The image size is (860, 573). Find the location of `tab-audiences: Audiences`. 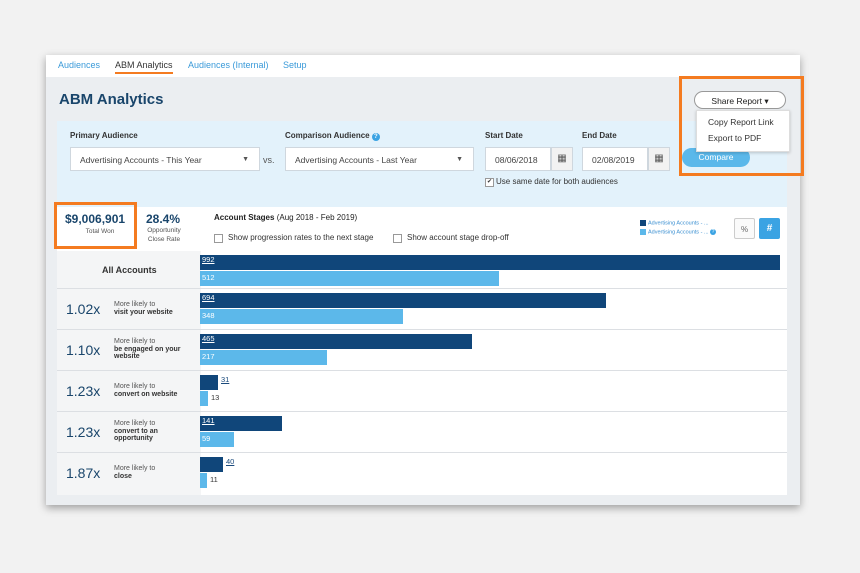

tab-audiences: Audiences is located at coordinates (79, 65).